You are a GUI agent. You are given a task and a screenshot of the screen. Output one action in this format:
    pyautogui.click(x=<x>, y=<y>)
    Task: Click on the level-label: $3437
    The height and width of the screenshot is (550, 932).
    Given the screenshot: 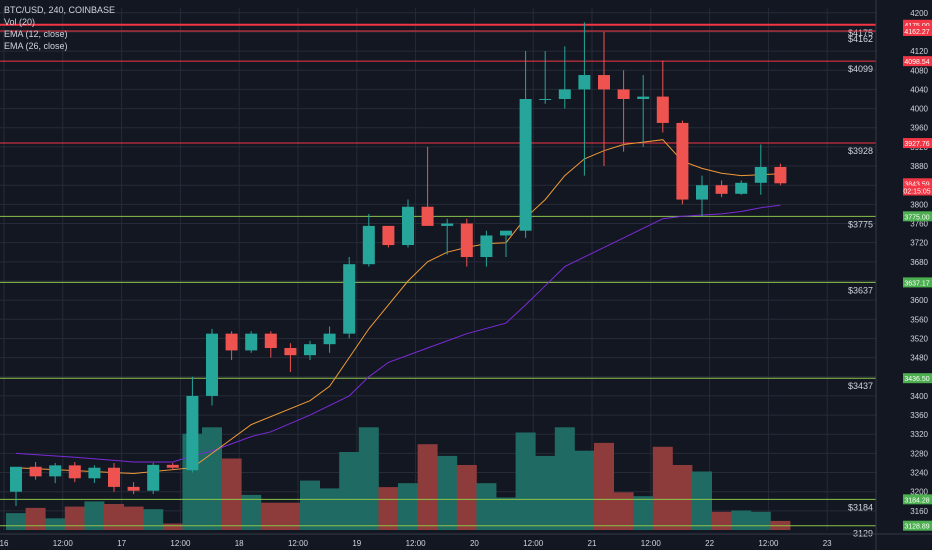 What is the action you would take?
    pyautogui.click(x=860, y=386)
    